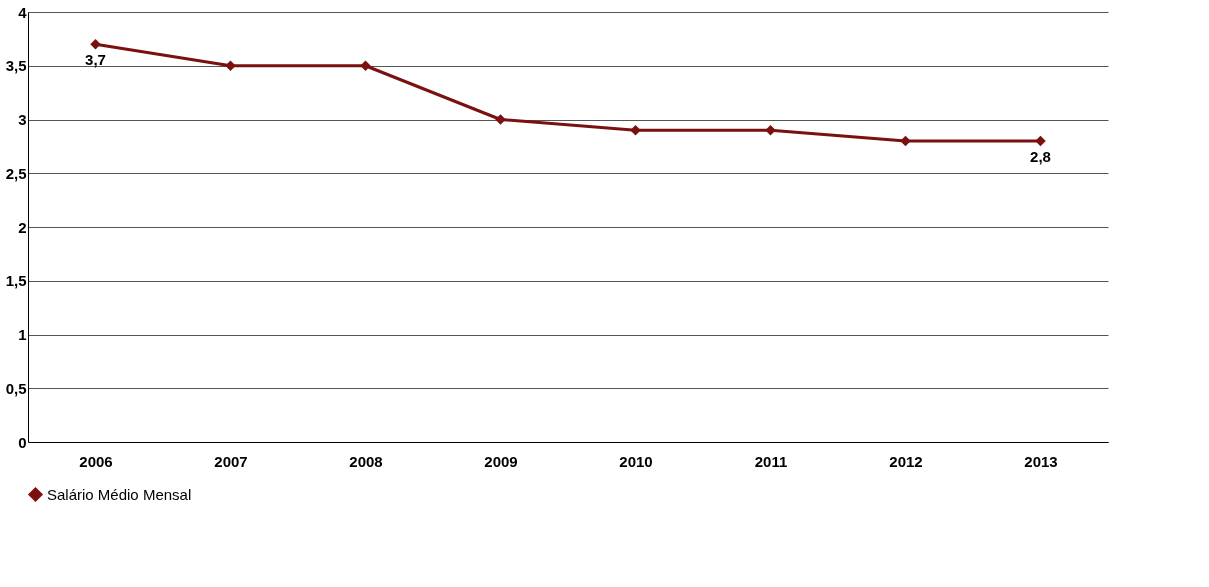 This screenshot has width=1209, height=587. What do you see at coordinates (501, 461) in the screenshot?
I see `x-tick-label: 2009` at bounding box center [501, 461].